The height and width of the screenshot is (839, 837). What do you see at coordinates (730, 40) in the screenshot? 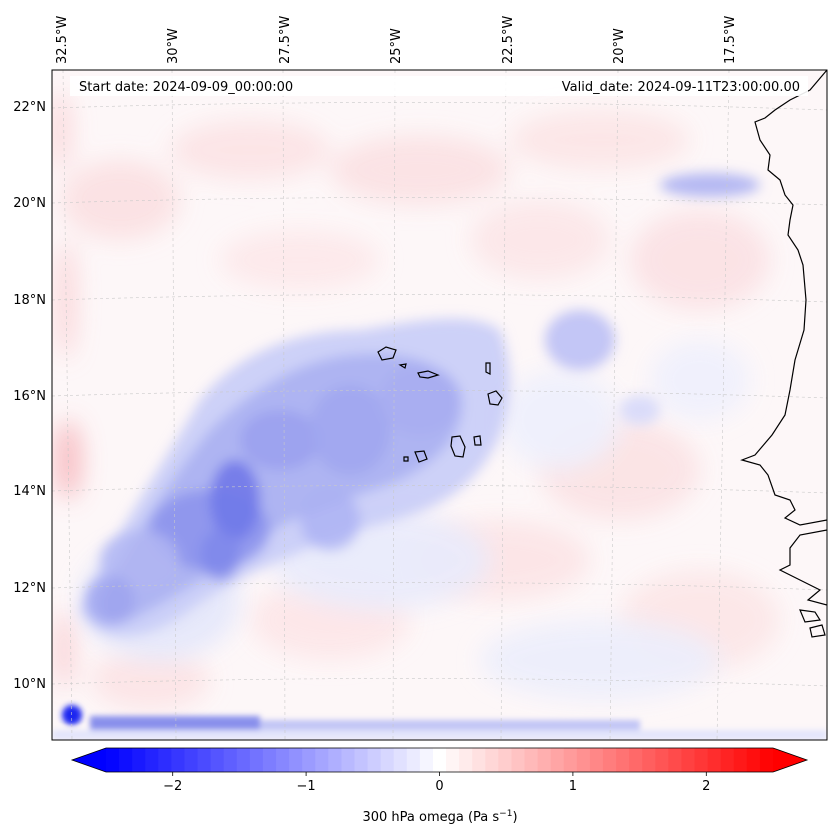
I see `lon-label: 17.5°W` at bounding box center [730, 40].